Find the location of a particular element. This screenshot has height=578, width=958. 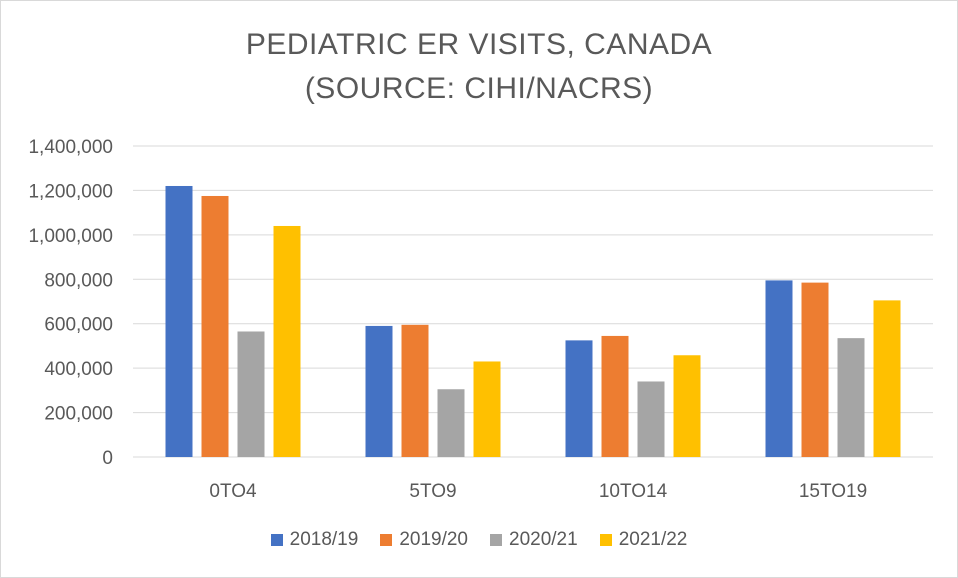

x-tick-label: 5TO9 is located at coordinates (432, 491).